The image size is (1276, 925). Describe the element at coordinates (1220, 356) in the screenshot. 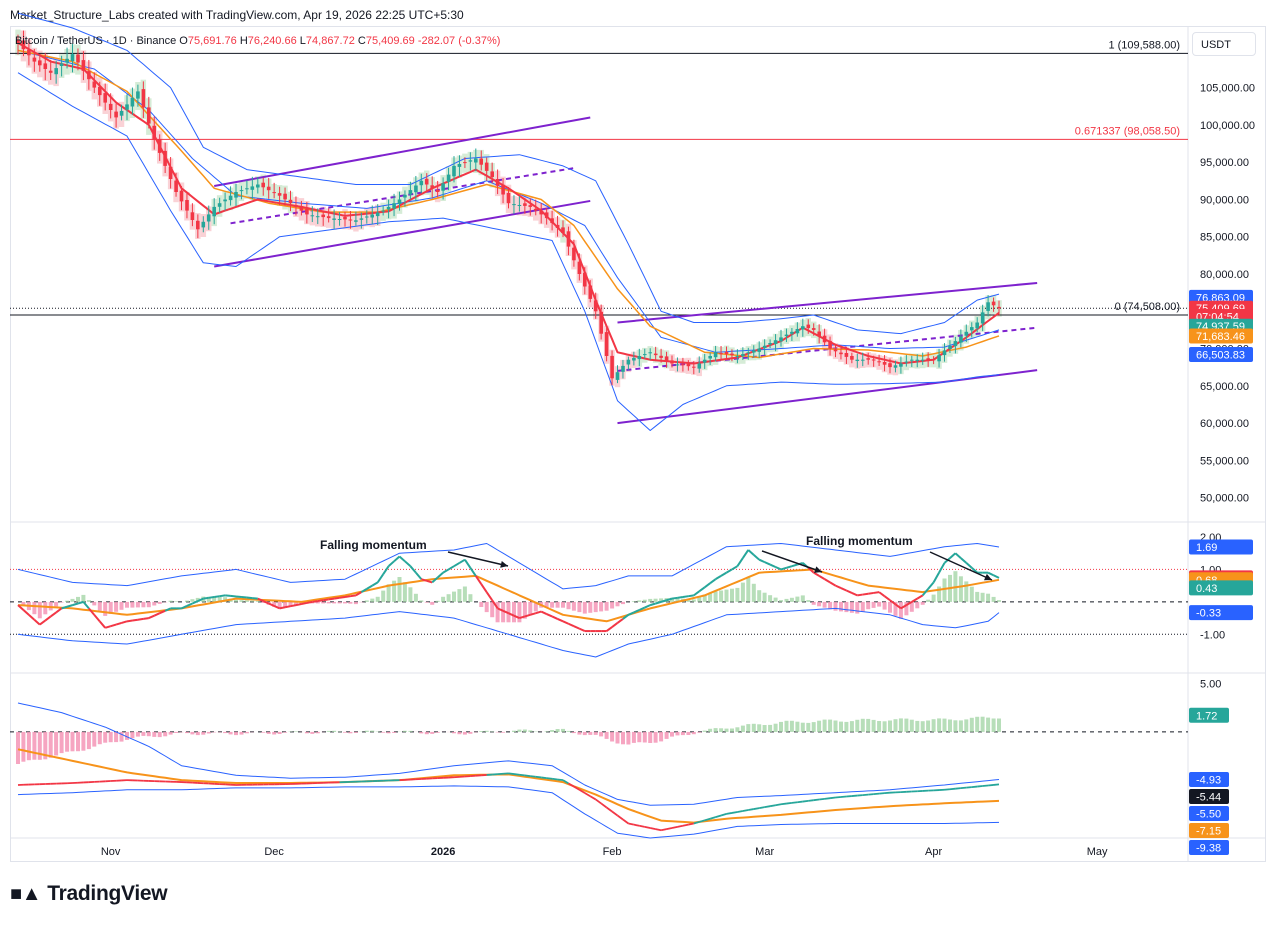

I see `price-tag-text: 66,503.83` at that location.